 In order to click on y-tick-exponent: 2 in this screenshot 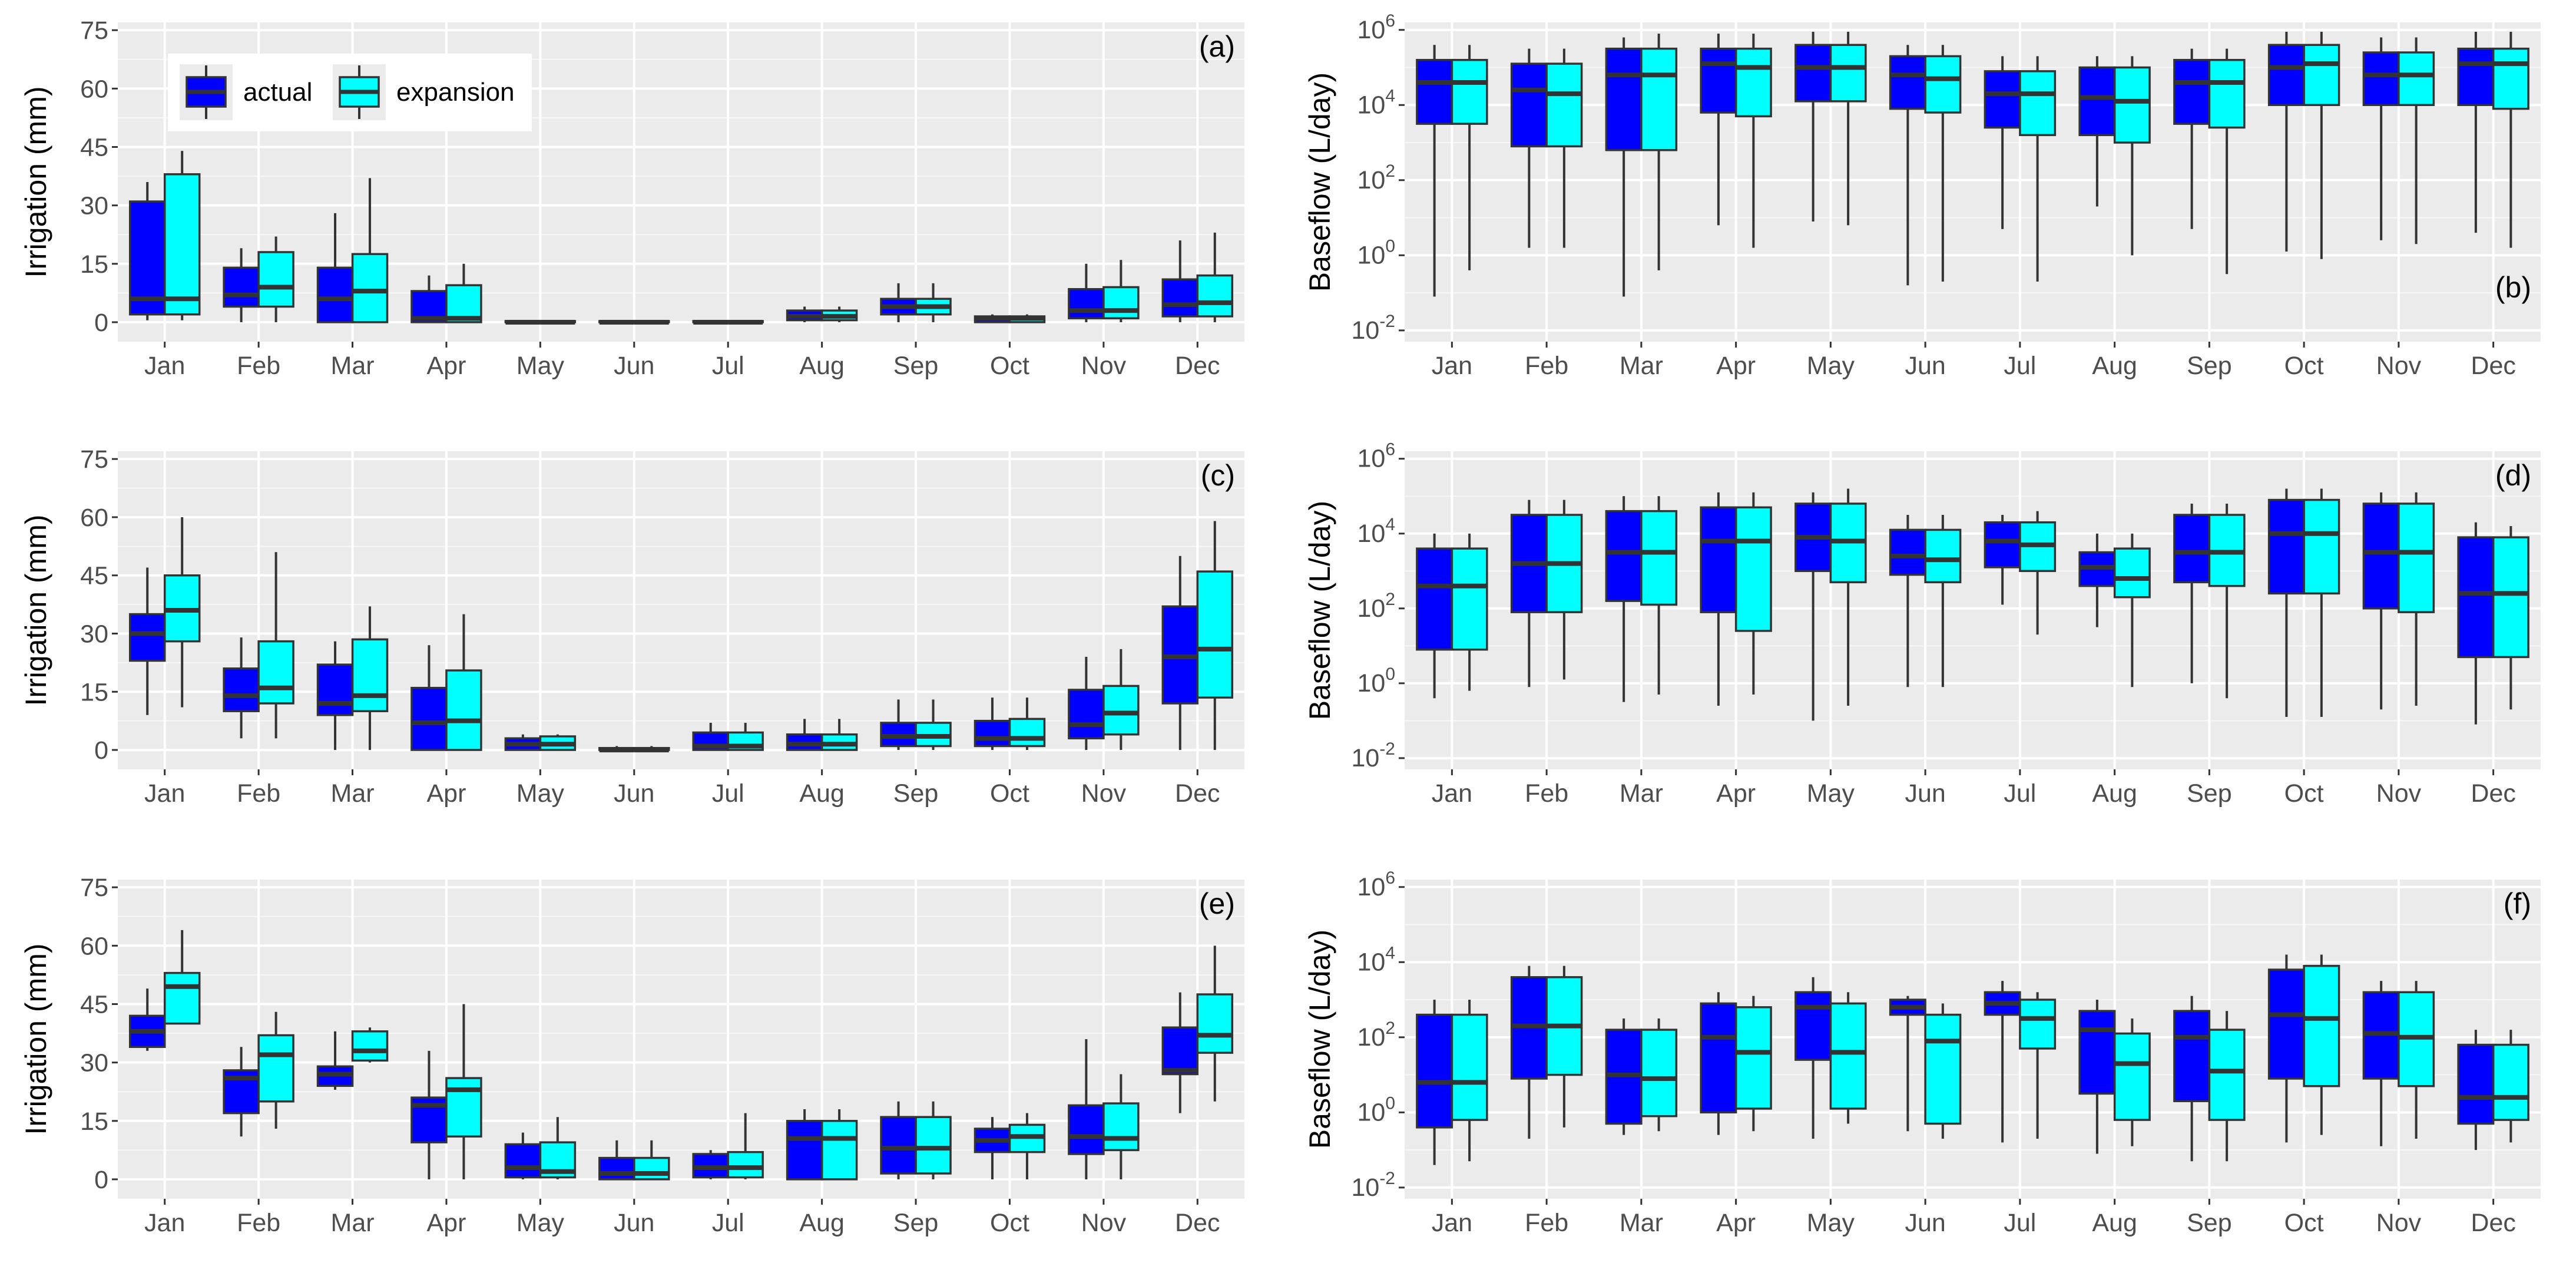, I will do `click(1390, 171)`.